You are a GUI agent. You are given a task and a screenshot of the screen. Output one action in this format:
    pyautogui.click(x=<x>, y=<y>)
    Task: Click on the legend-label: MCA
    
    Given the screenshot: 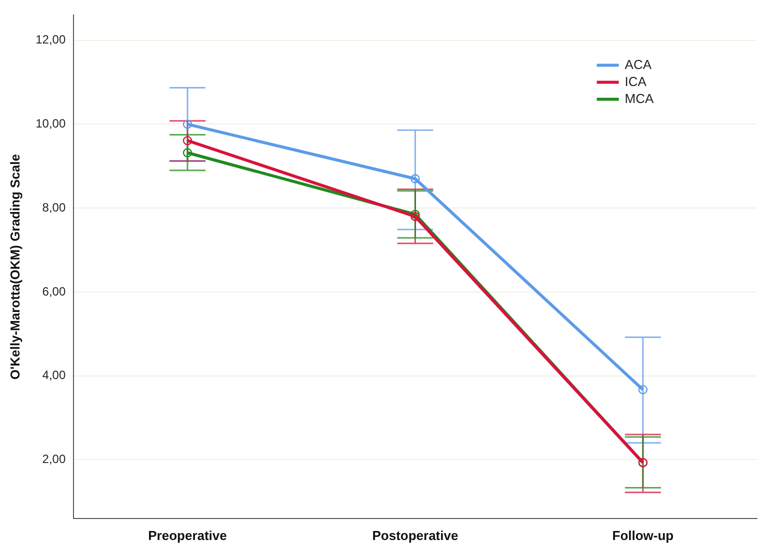 What is the action you would take?
    pyautogui.click(x=639, y=98)
    